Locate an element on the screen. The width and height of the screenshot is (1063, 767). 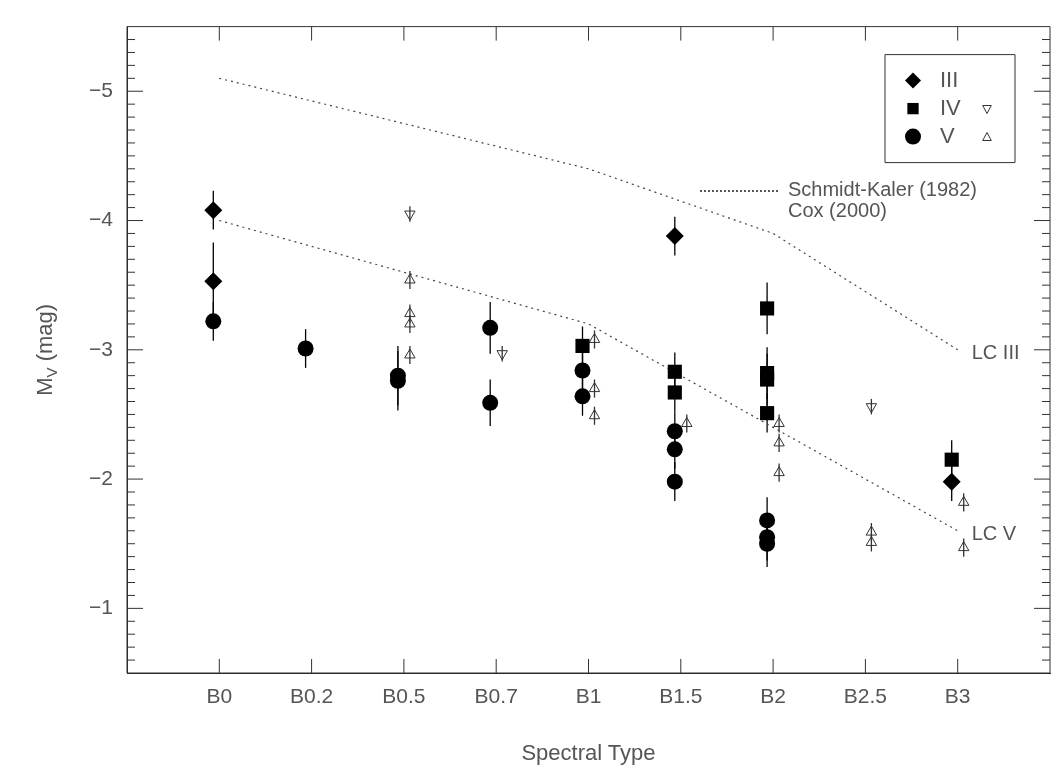
x-tick-label: B2.5 is located at coordinates (865, 696).